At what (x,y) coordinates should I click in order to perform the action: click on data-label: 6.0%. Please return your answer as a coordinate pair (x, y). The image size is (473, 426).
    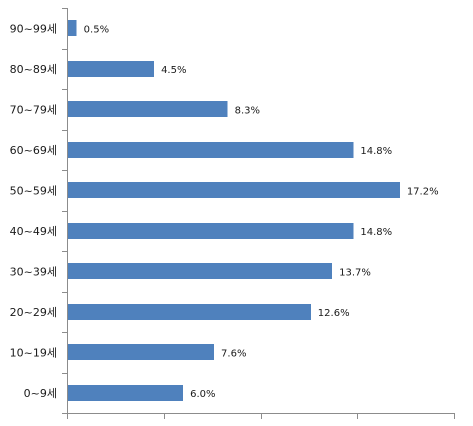
    Looking at the image, I should click on (202, 394).